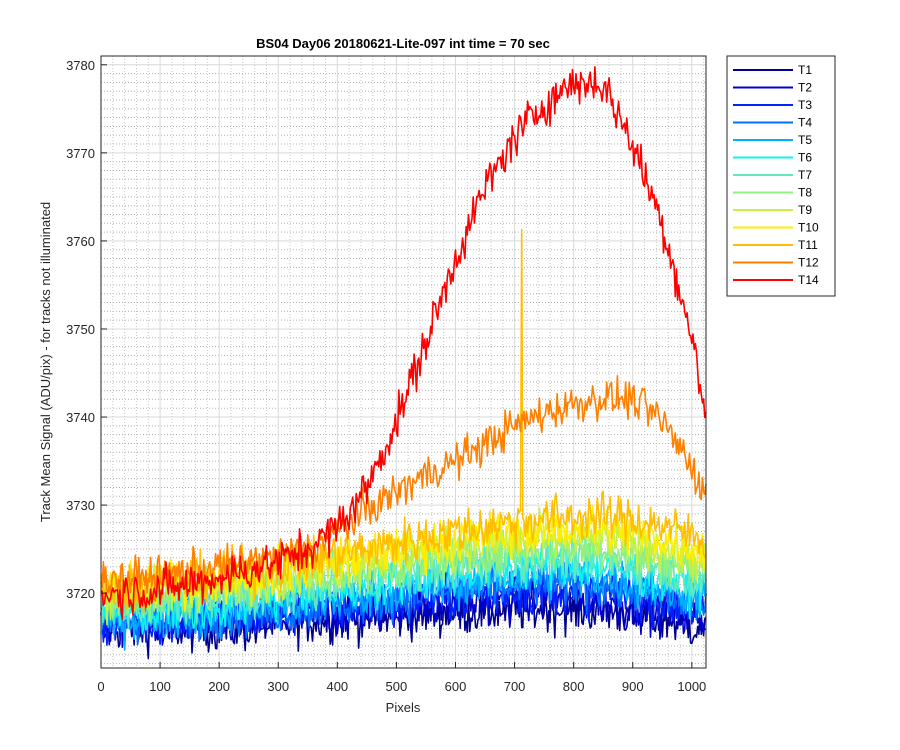 This screenshot has width=900, height=750. Describe the element at coordinates (781, 176) in the screenshot. I see `legend: T1 T2 T3 T4 T5 T6 T7 T8 T9 T10 T11 T12 T14` at that location.